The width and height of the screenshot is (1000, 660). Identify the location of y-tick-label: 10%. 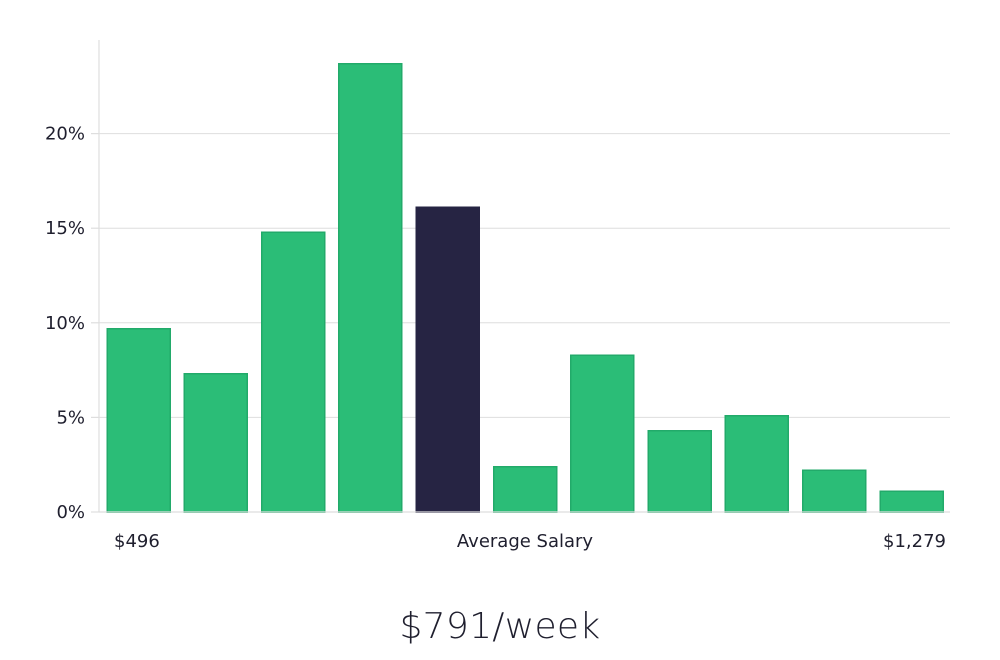
(65, 323).